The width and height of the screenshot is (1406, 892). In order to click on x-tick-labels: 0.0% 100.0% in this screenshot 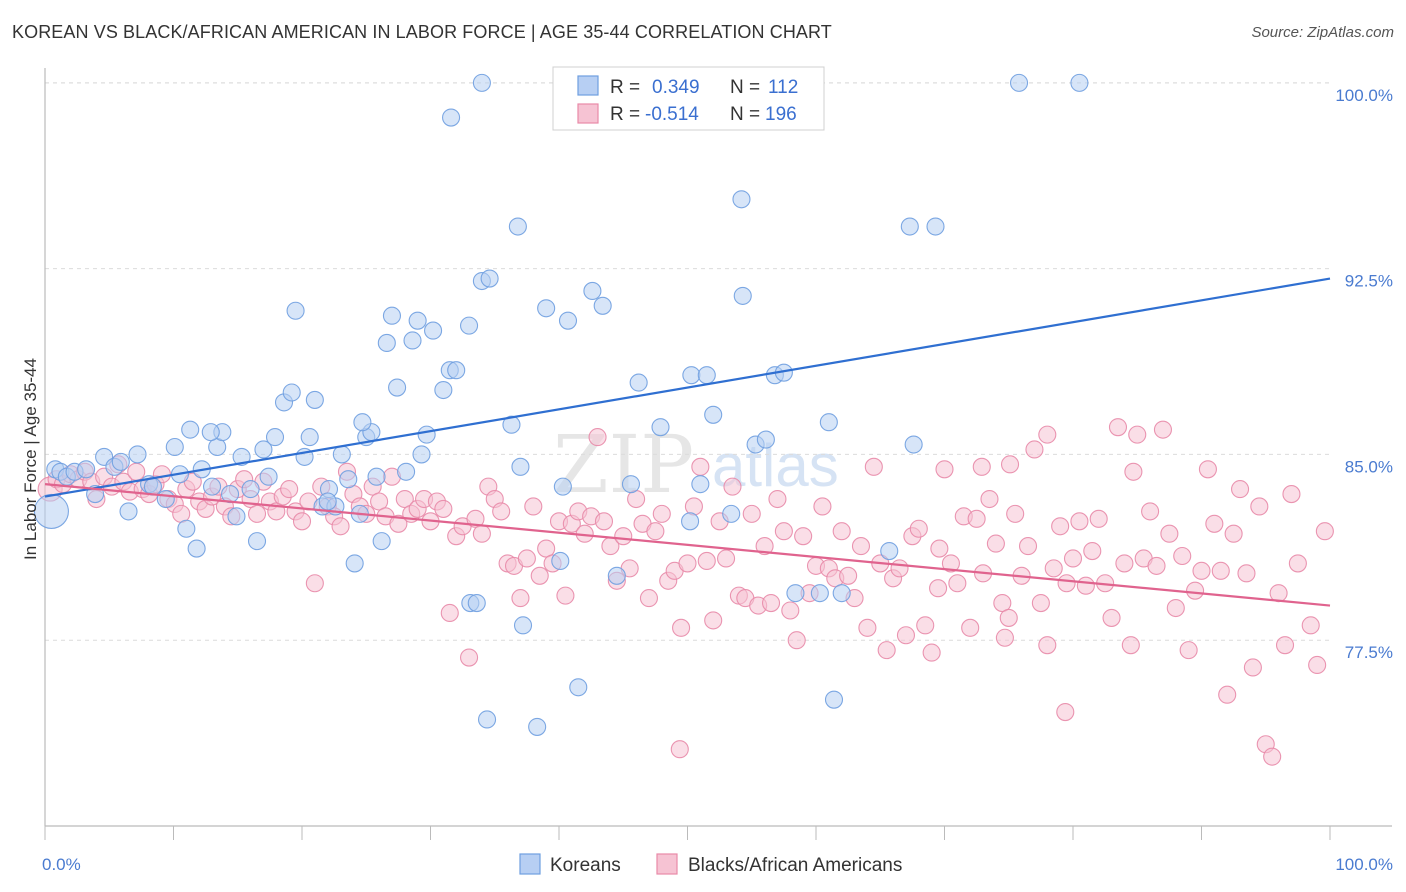, I will do `click(717, 864)`.